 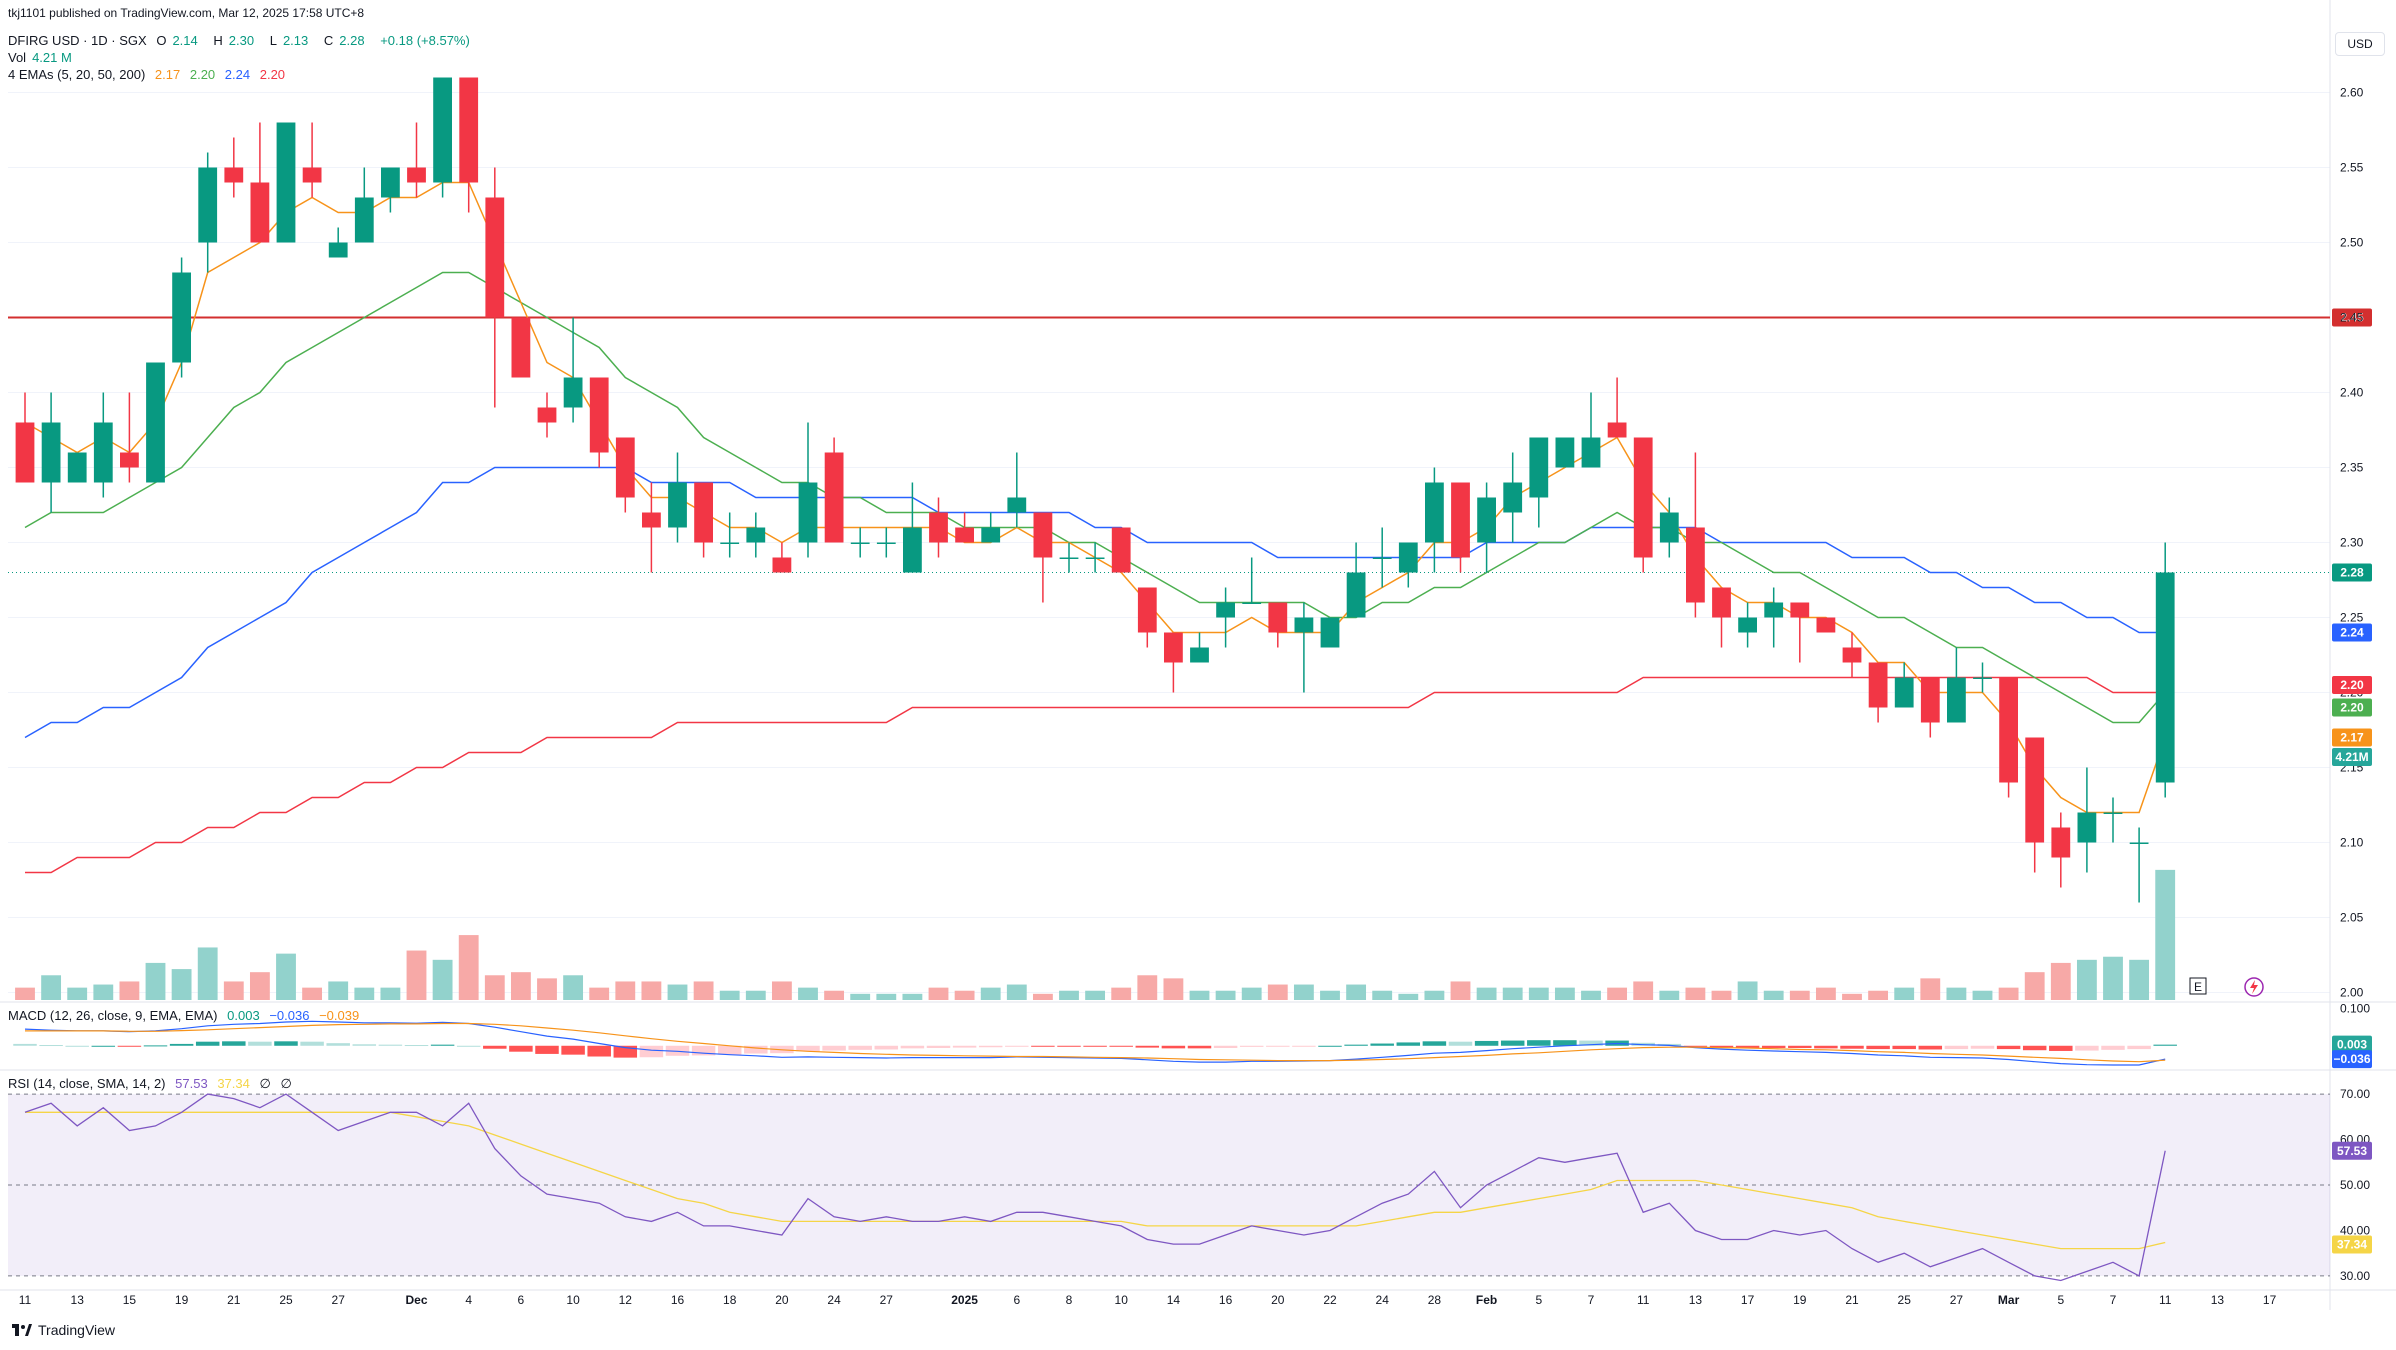 I want to click on price-tick: 2.35, so click(x=2352, y=468).